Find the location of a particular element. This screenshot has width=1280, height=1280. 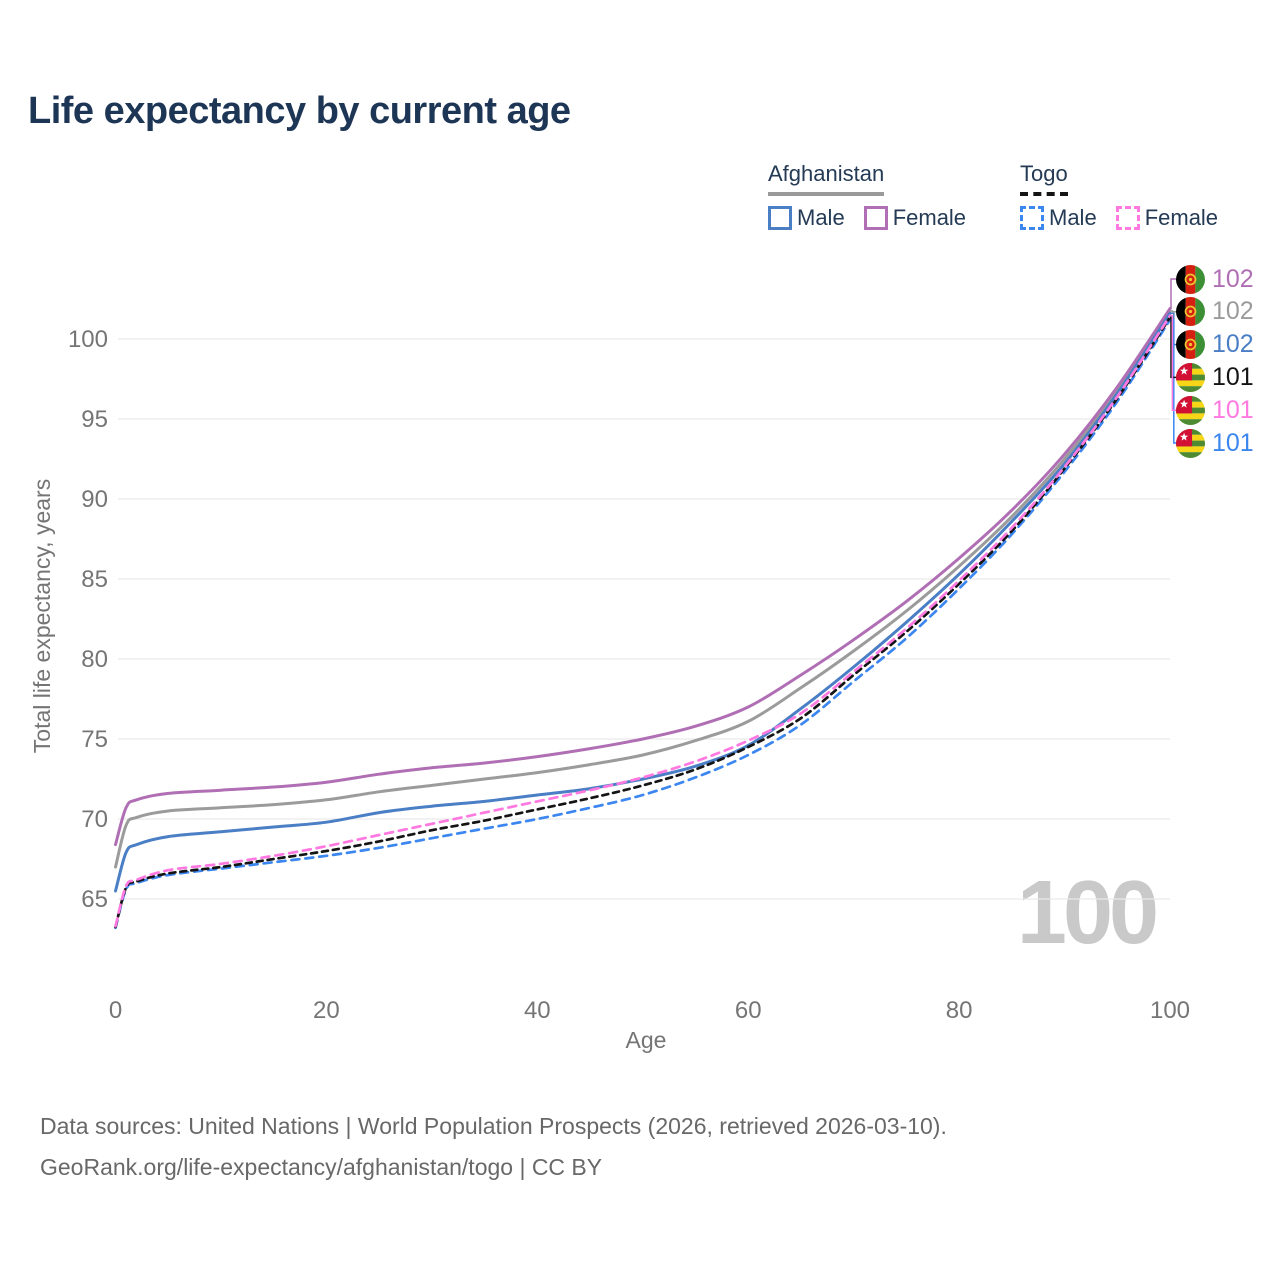

y-tick-label: 80 is located at coordinates (94, 659).